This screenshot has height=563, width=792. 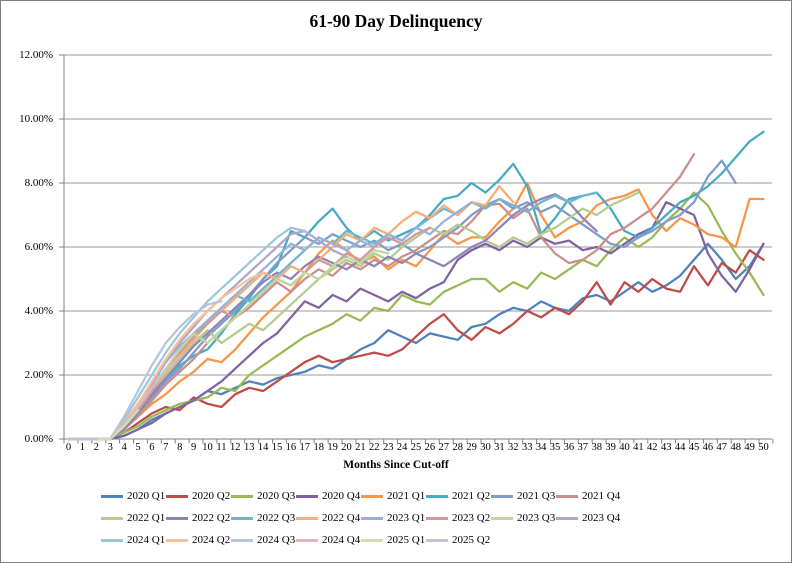 I want to click on legend-item-2020-q3: 2020 Q3, so click(x=263, y=496).